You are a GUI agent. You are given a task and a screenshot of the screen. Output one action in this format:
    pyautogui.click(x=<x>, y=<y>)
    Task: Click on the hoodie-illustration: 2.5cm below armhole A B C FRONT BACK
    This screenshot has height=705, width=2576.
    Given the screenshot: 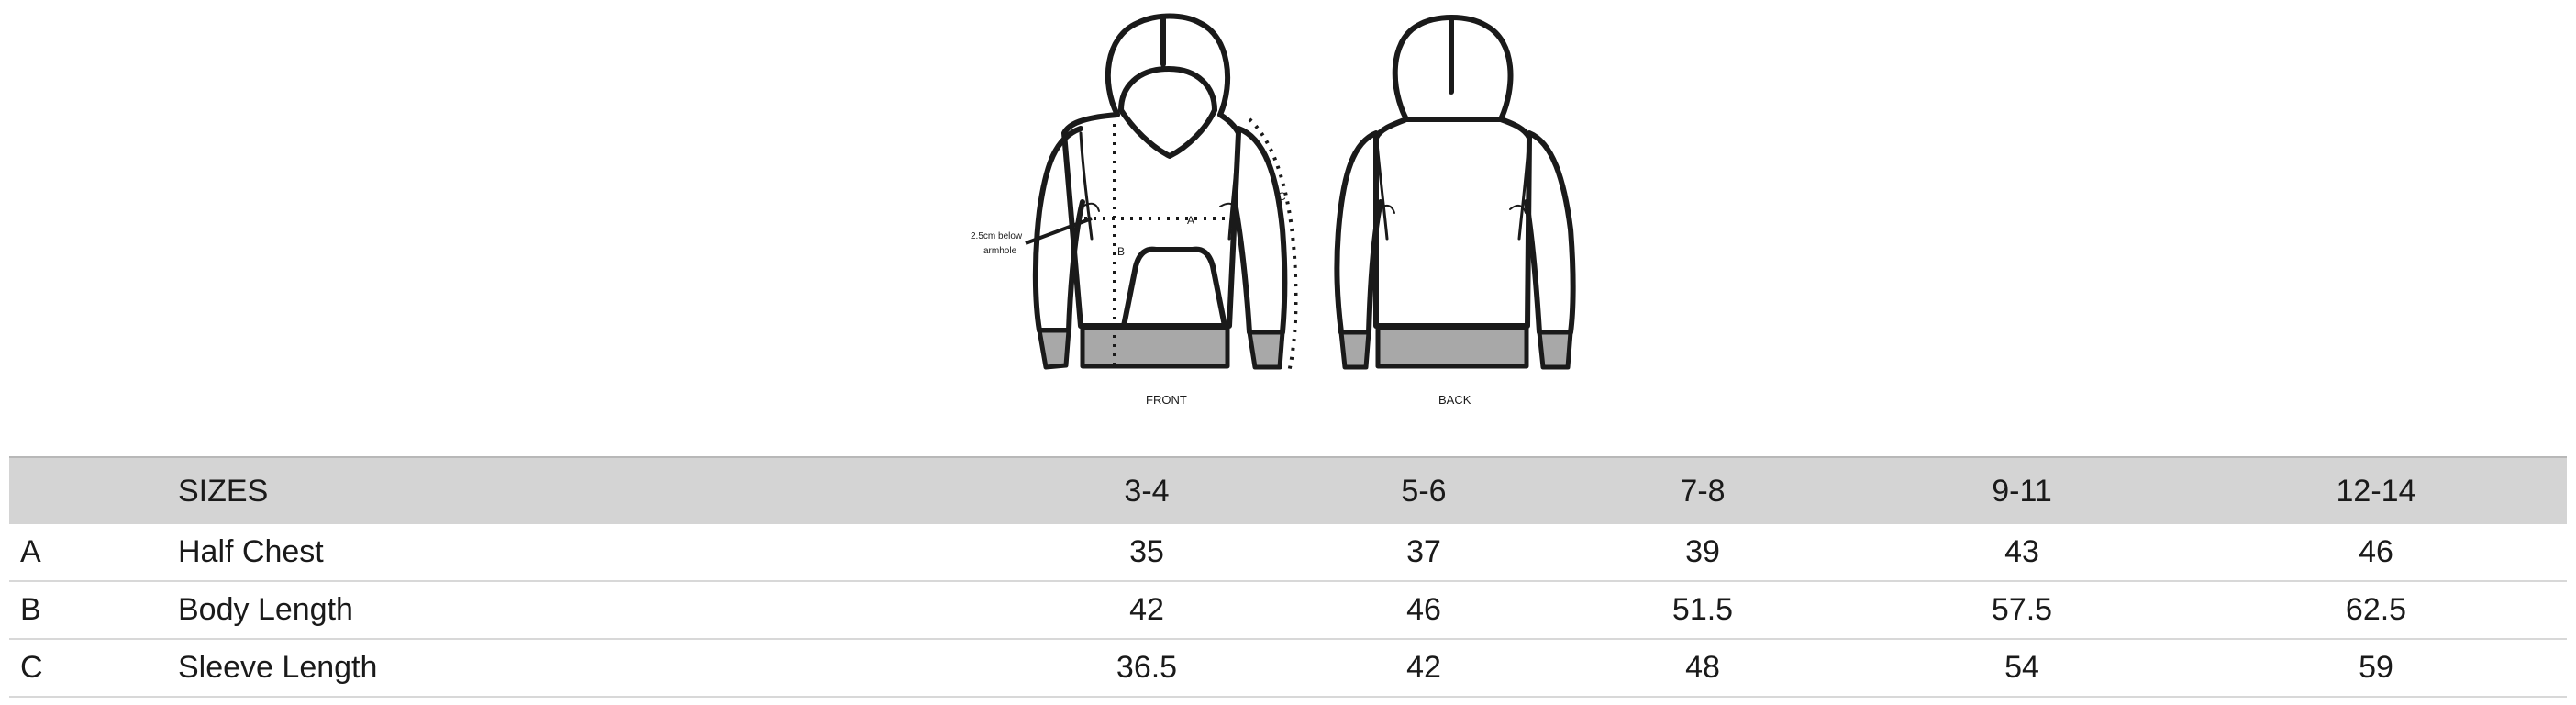 What is the action you would take?
    pyautogui.click(x=1273, y=210)
    